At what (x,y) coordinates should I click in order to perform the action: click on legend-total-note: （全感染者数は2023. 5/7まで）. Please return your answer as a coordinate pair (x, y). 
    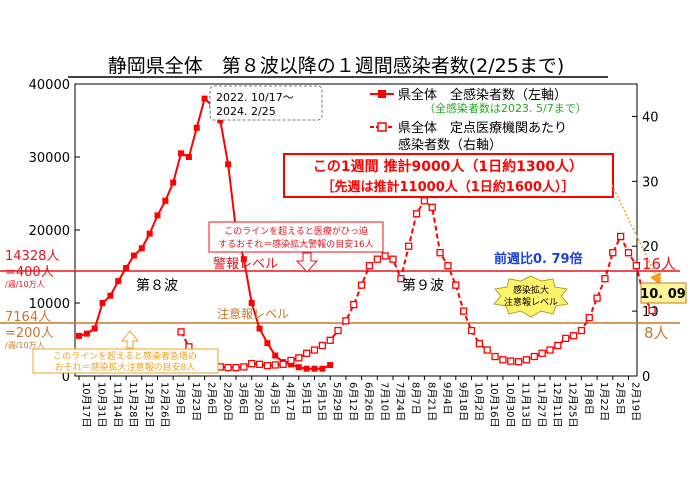
    Looking at the image, I should click on (505, 108).